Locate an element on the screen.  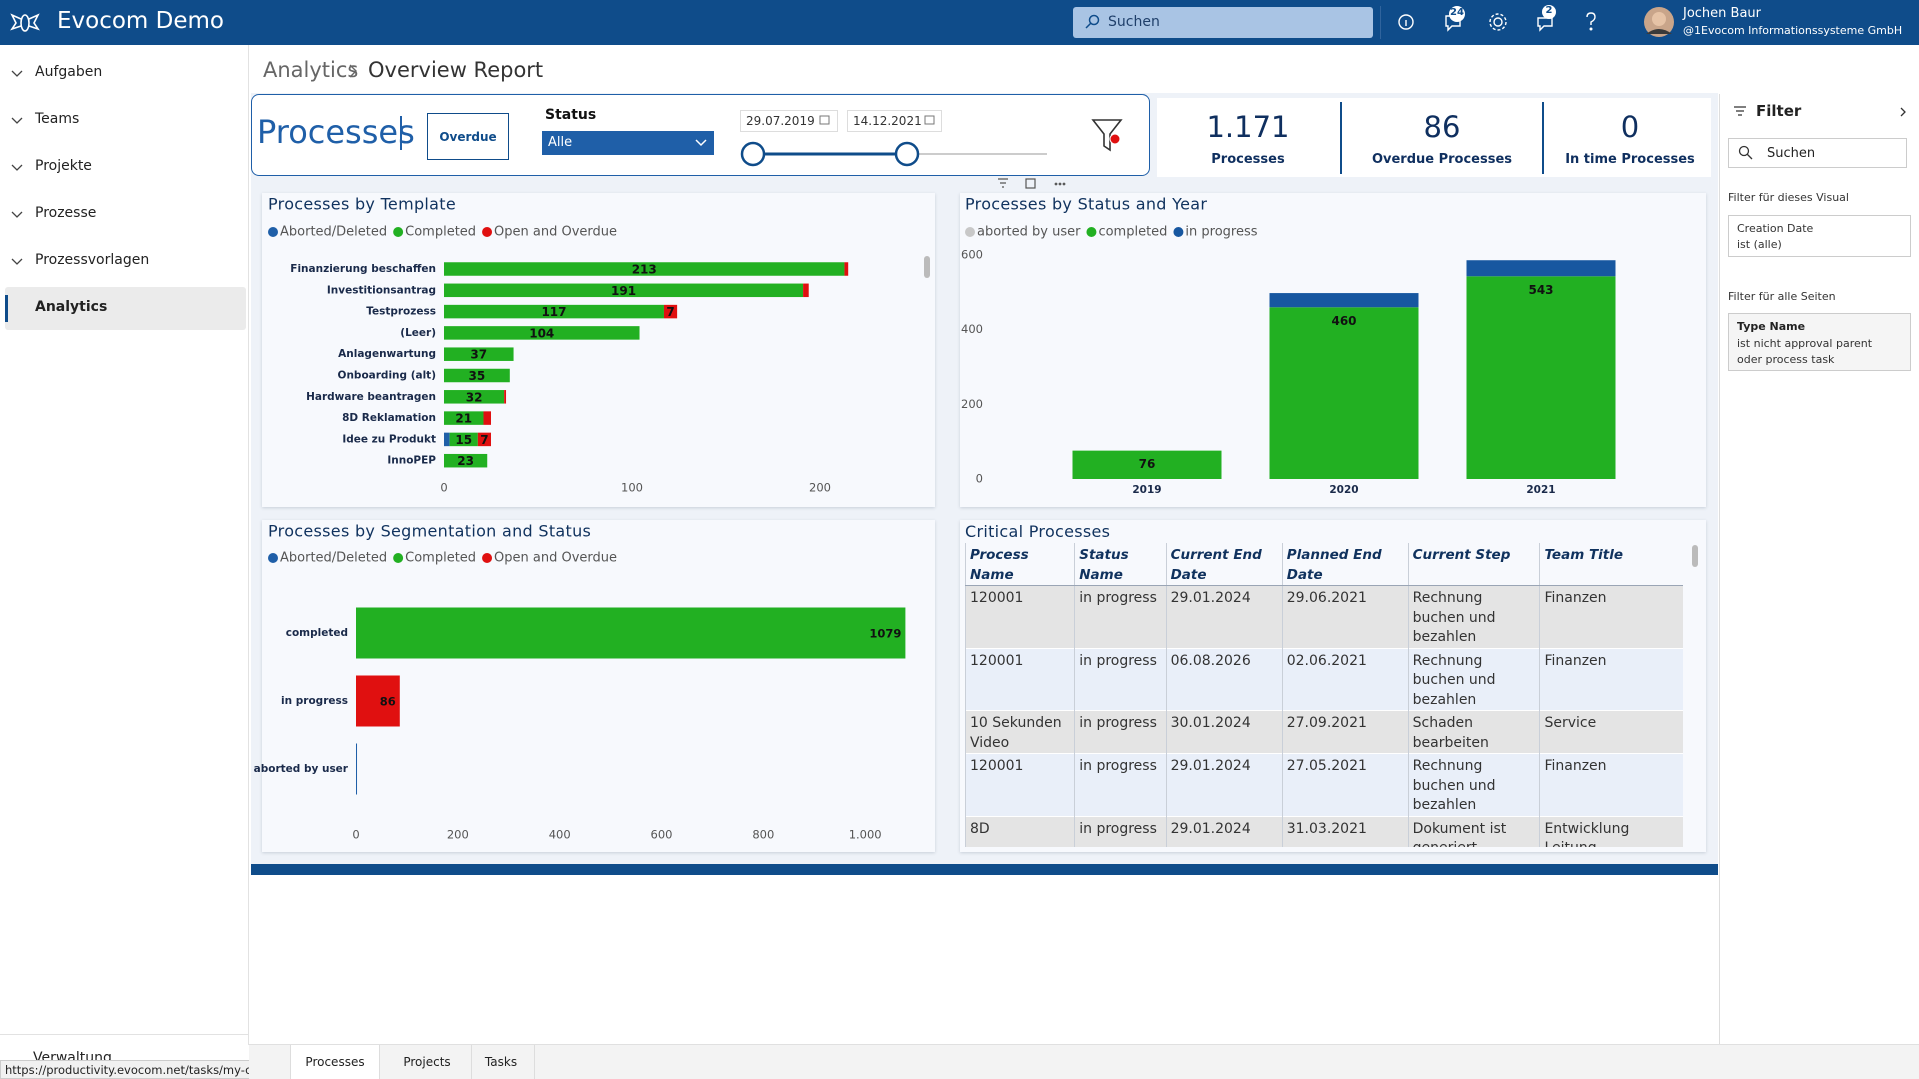
date-to: 14.12.2021 is located at coordinates (894, 121).